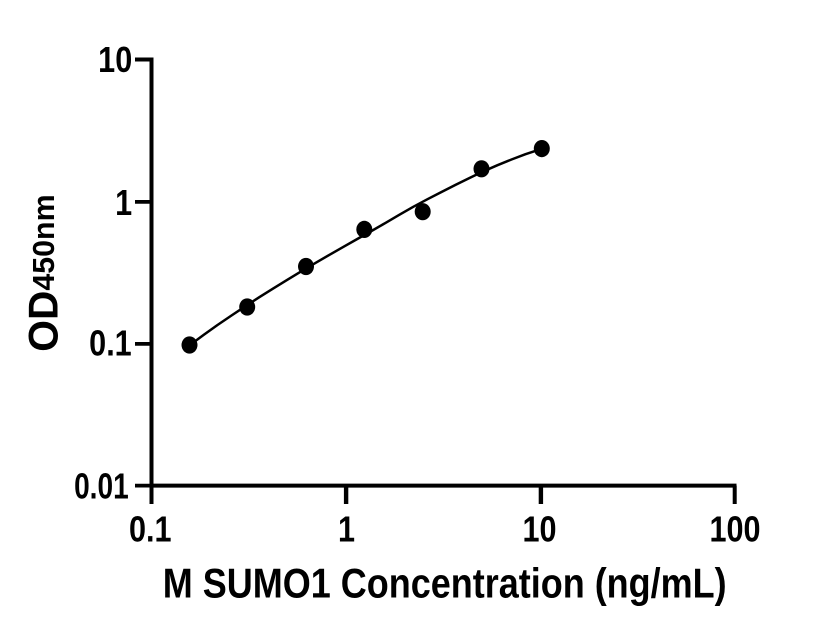  Describe the element at coordinates (445, 584) in the screenshot. I see `svg-text: M SUMO1 Concentration (ng/mL)` at that location.